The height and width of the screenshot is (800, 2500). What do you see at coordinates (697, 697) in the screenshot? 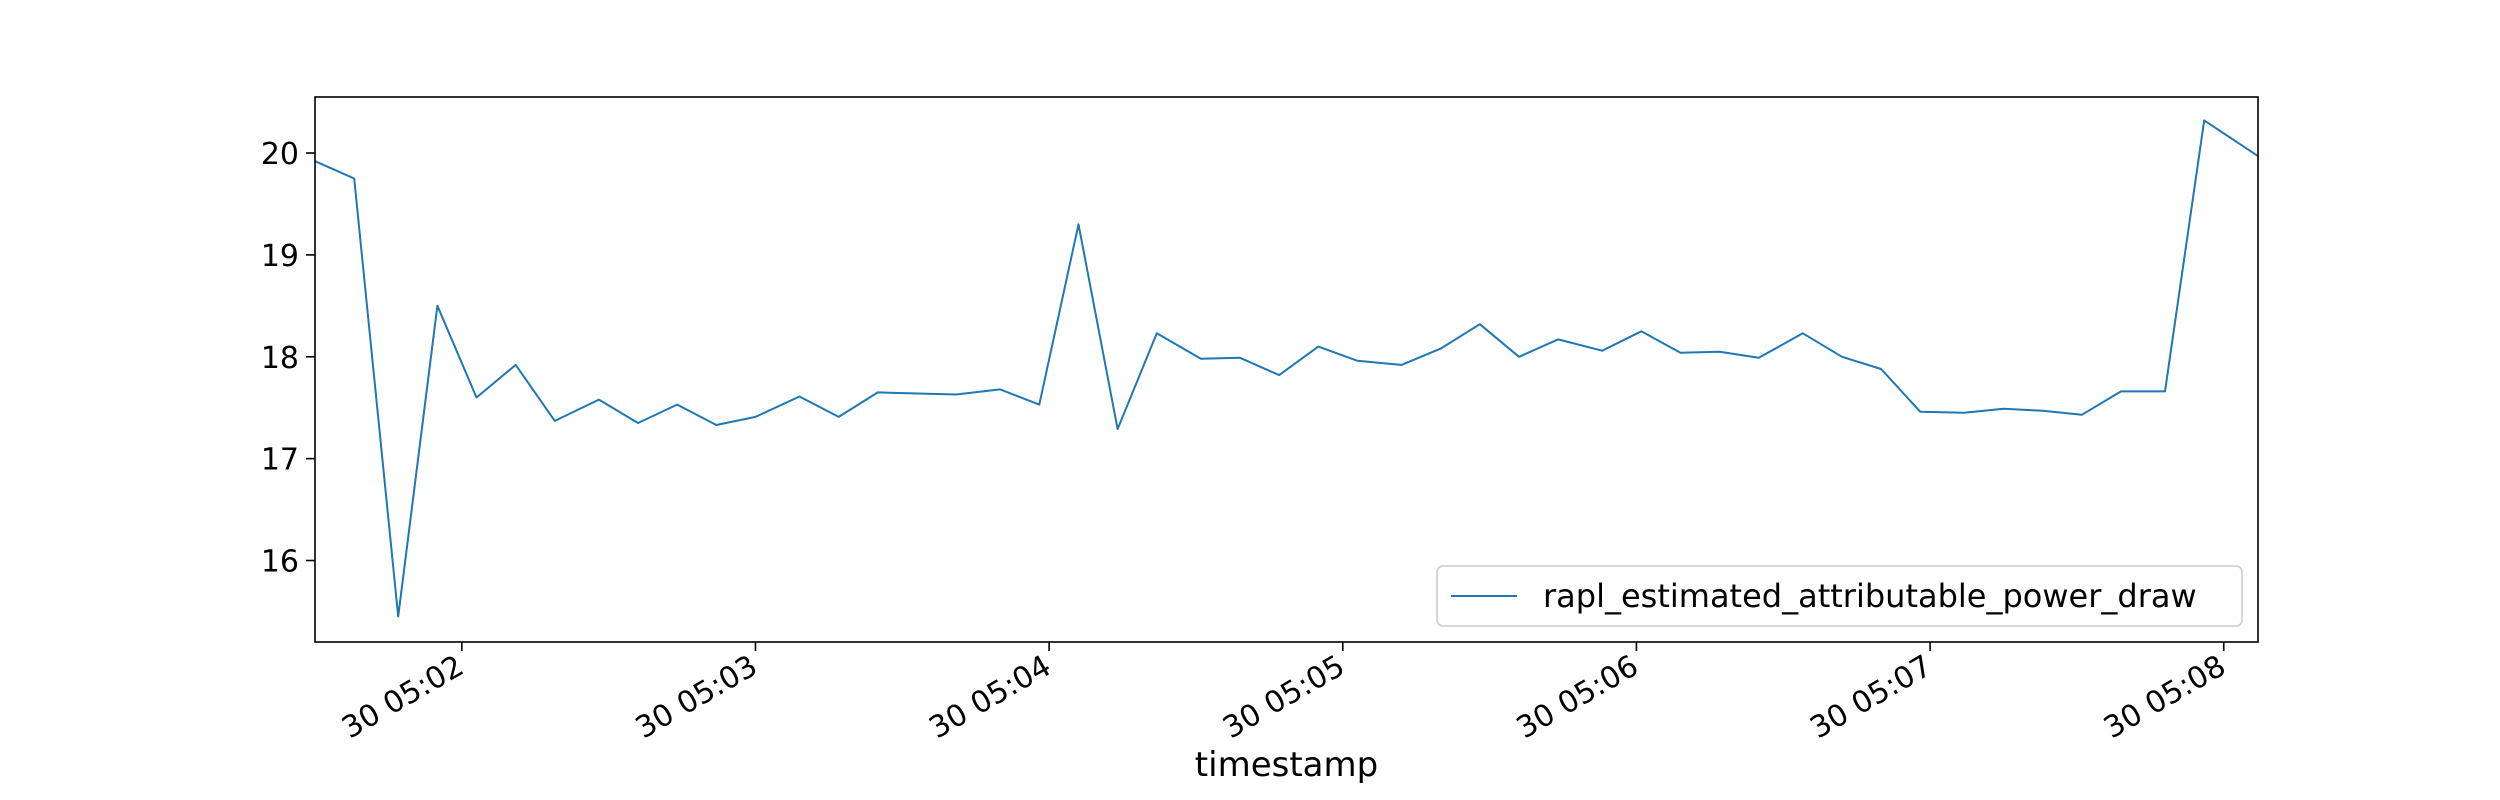
I see `x-tick-label: 30 05:03` at bounding box center [697, 697].